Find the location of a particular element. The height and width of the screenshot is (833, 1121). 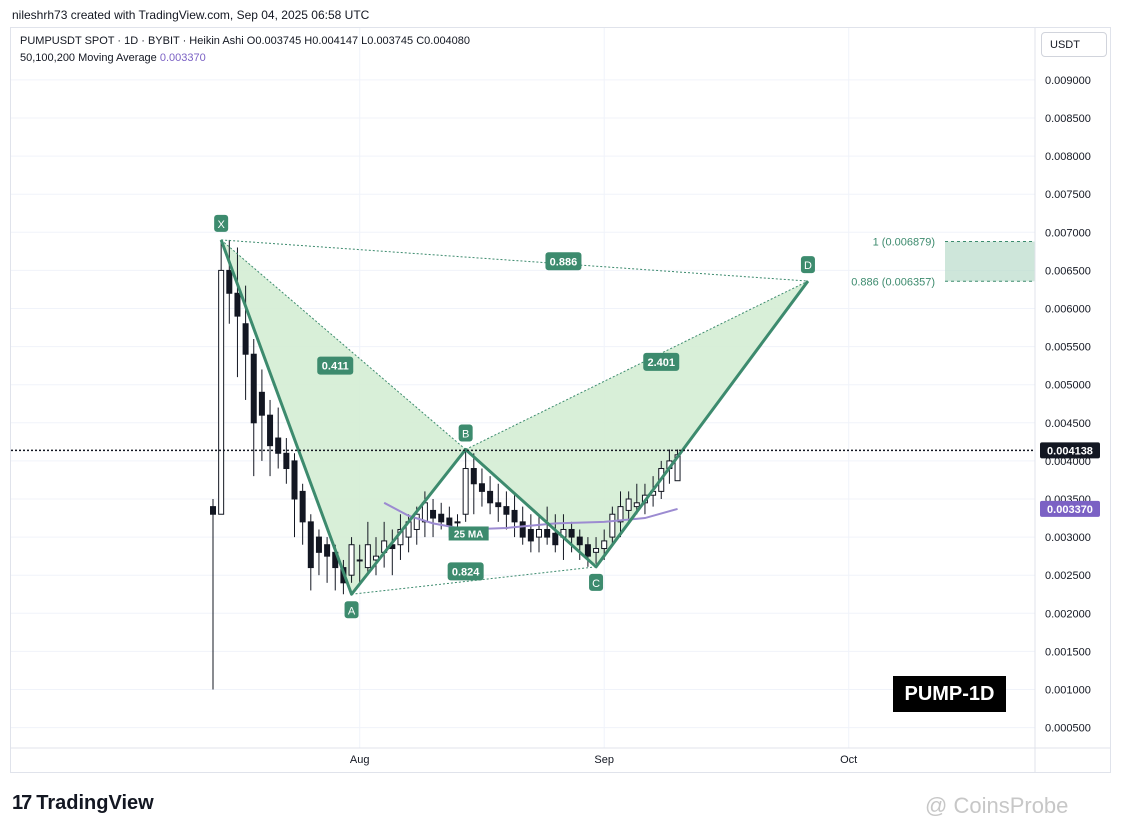

y-tick-label: 0.001500 is located at coordinates (1068, 652).